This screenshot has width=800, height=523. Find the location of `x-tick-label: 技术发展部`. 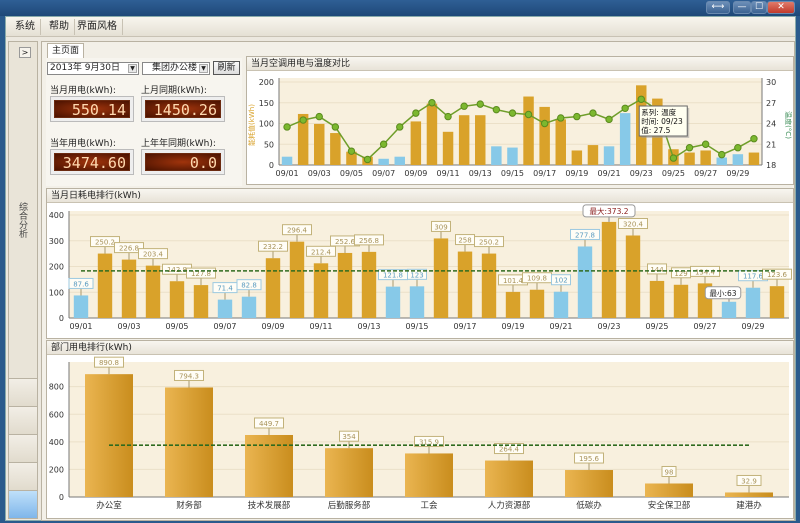

x-tick-label: 技术发展部 is located at coordinates (269, 505).